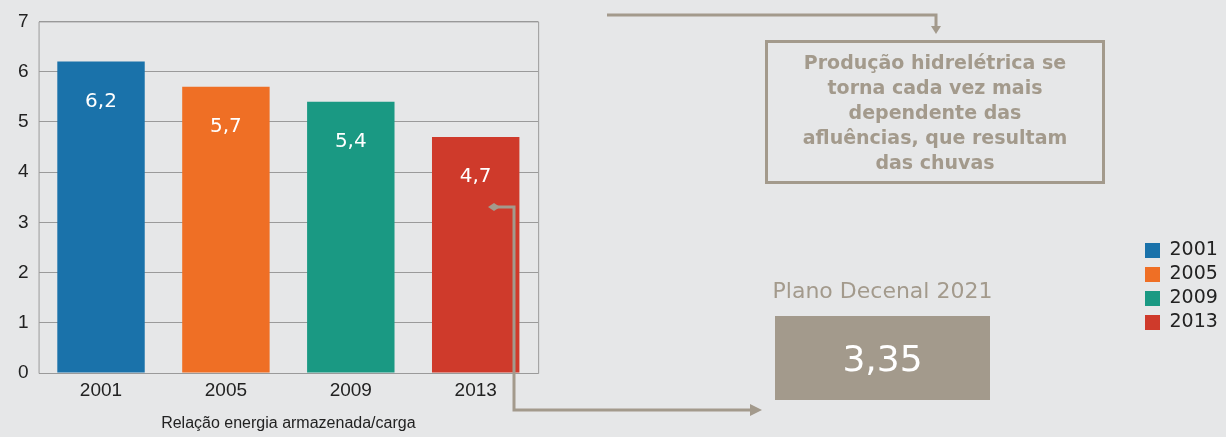 The image size is (1226, 437). I want to click on y-tick-label: 4, so click(23, 171).